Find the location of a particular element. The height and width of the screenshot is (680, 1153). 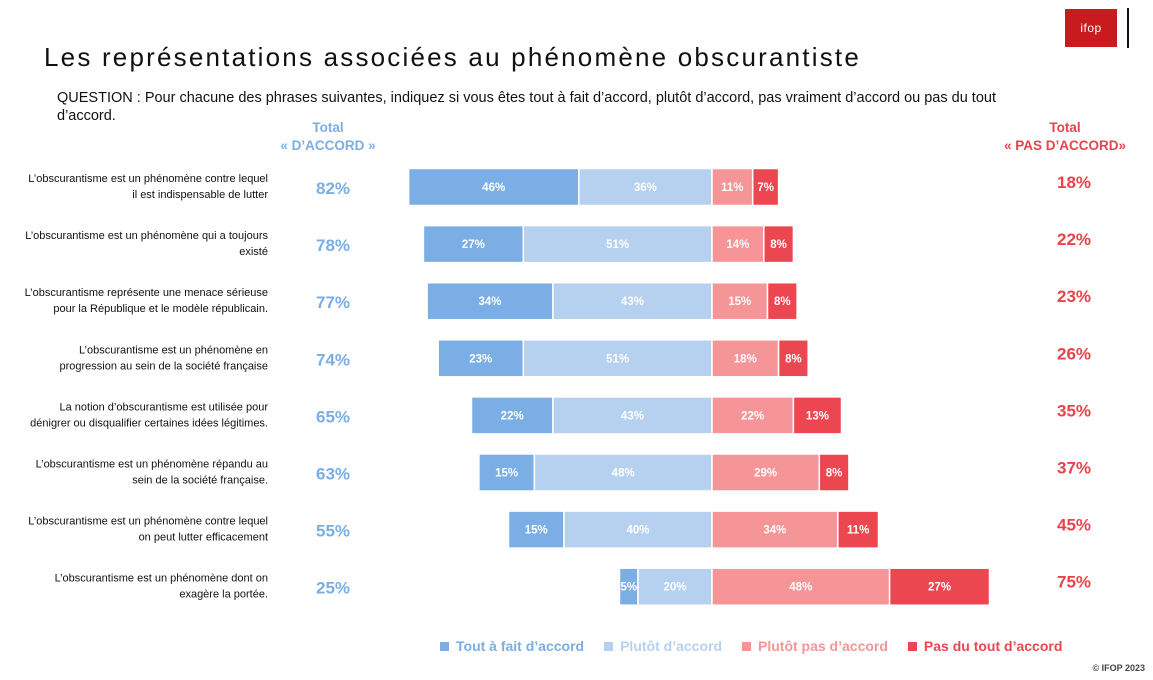

total-disagree-value: 35% is located at coordinates (1074, 410).